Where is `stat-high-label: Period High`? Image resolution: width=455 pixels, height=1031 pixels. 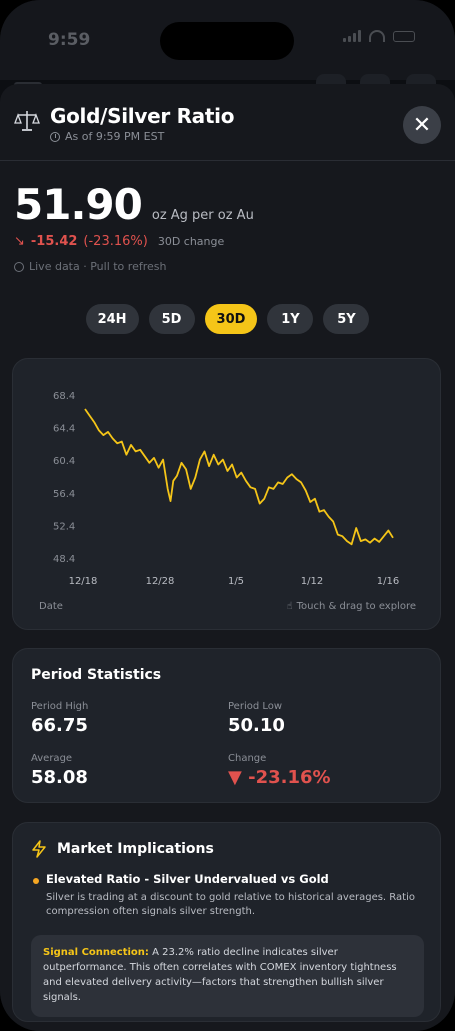 stat-high-label: Period High is located at coordinates (60, 706).